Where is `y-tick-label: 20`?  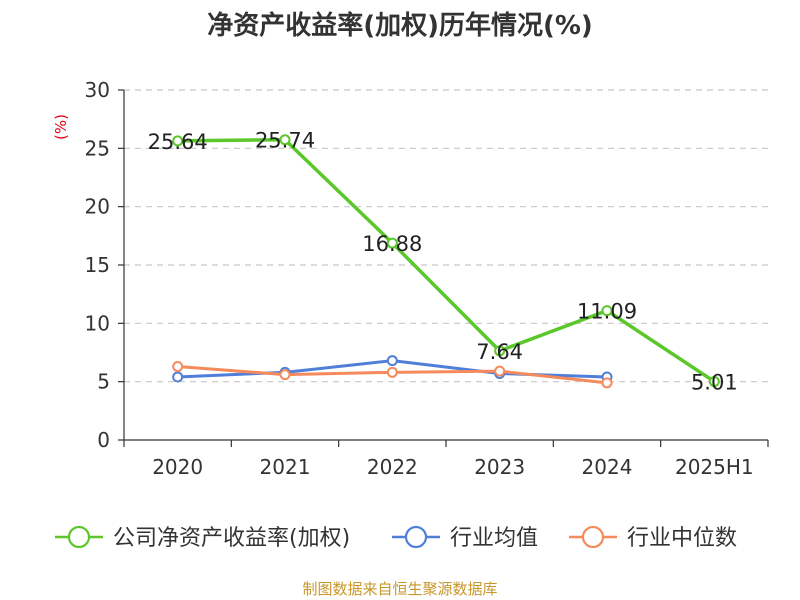
y-tick-label: 20 is located at coordinates (97, 207).